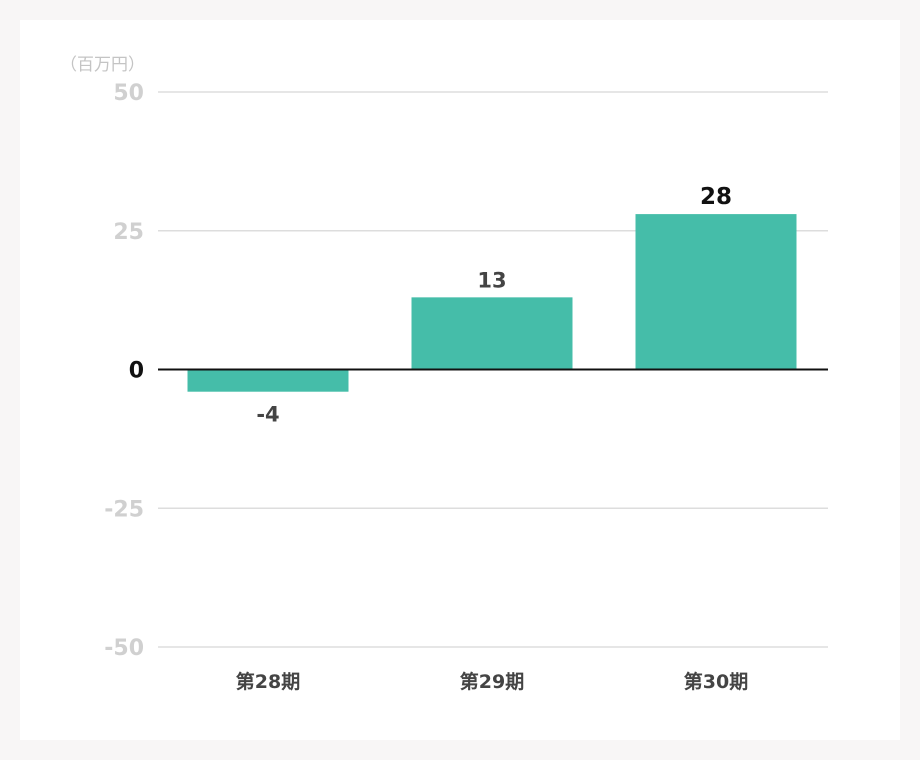  I want to click on x-axis-ticks: 第28期 第29期 第30期, so click(492, 681).